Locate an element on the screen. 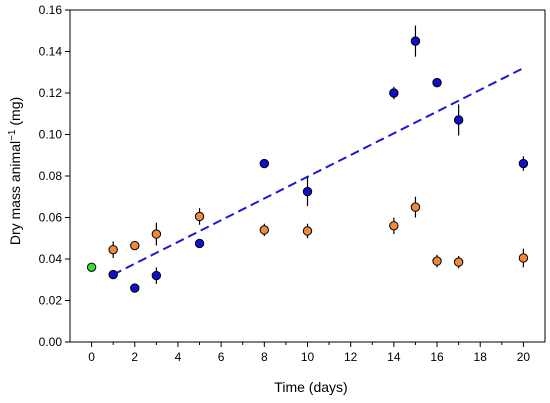 The height and width of the screenshot is (403, 550). x-axis-ticks: 0 2 4 6 8 10 12 14 16 18 20 is located at coordinates (309, 353).